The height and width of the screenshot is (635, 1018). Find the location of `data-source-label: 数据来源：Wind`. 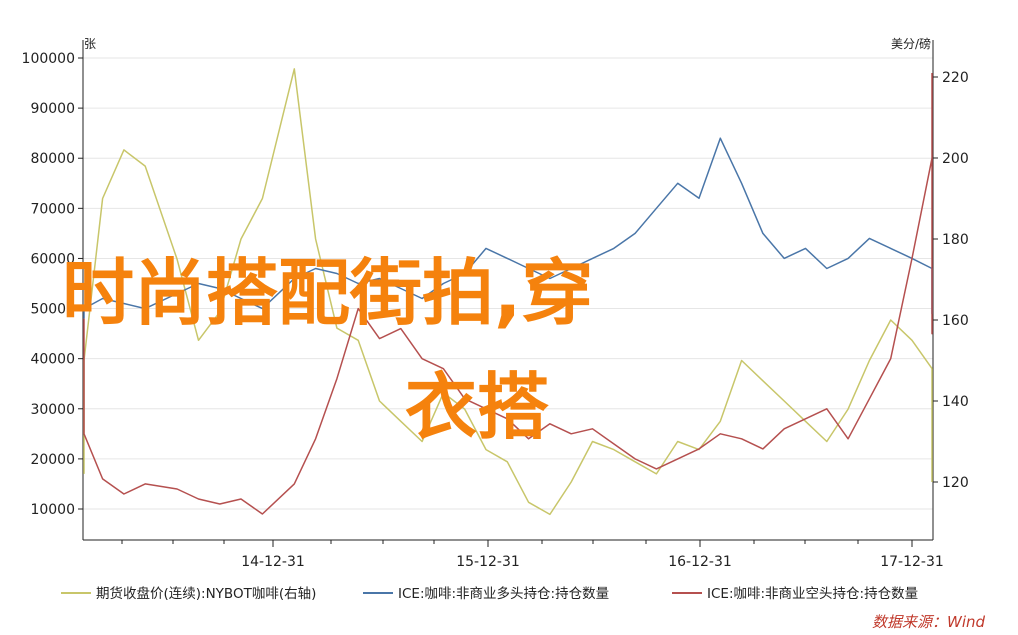

data-source-label: 数据来源：Wind is located at coordinates (929, 622).